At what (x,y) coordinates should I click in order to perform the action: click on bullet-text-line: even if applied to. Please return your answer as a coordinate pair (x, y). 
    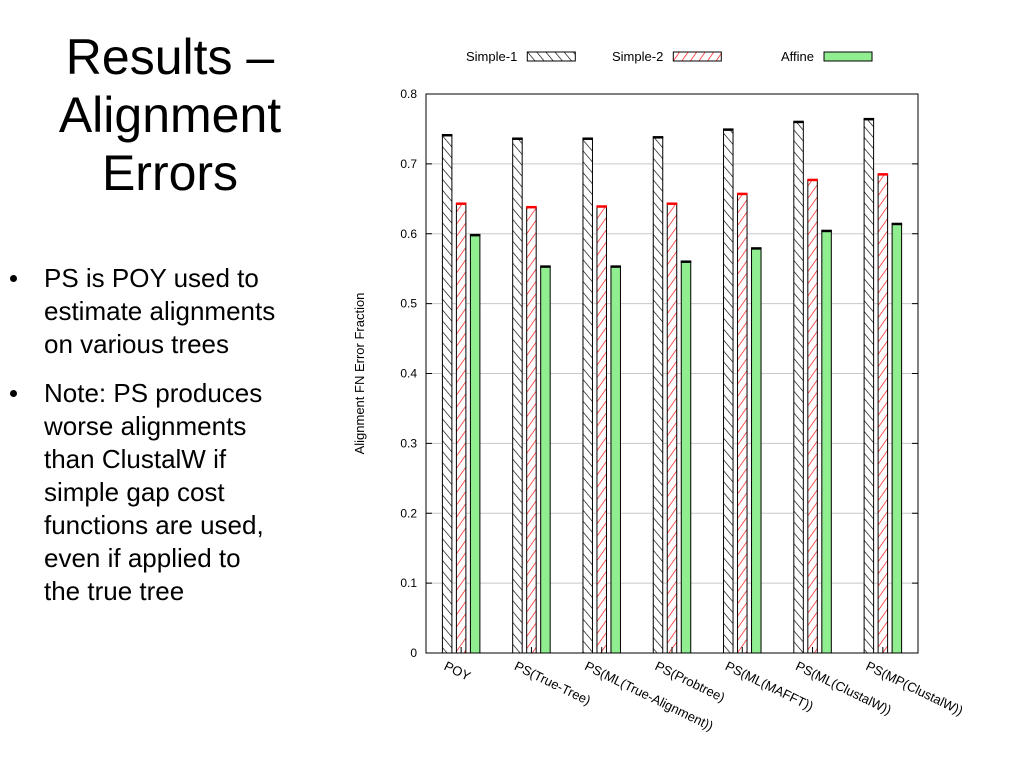
    Looking at the image, I should click on (142, 558).